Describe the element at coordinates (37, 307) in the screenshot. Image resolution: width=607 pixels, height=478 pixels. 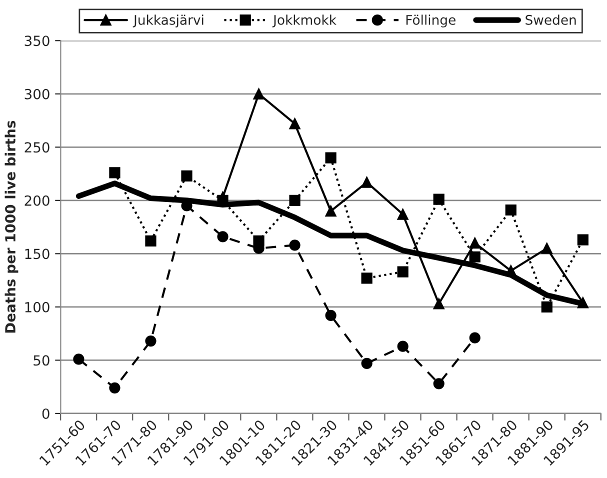
I see `y-tick-label: 100` at that location.